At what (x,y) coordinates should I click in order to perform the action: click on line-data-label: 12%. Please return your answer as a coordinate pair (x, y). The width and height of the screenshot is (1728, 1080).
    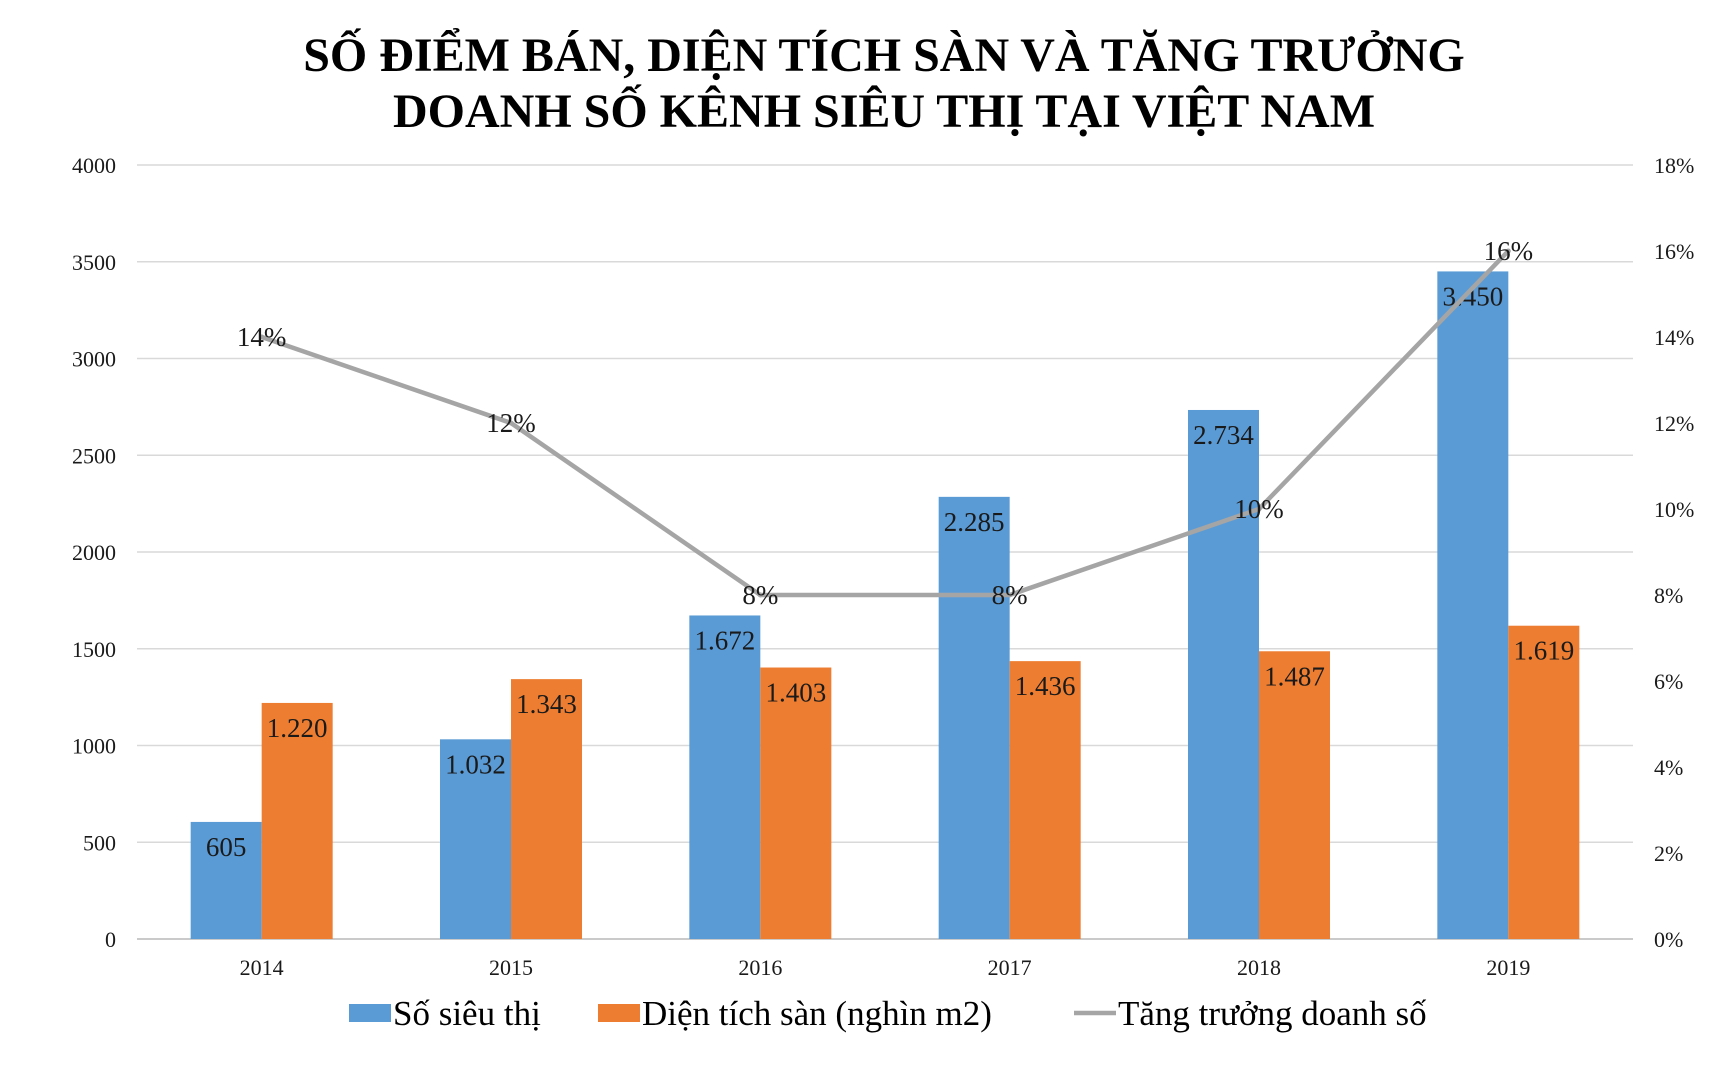
    Looking at the image, I should click on (511, 423).